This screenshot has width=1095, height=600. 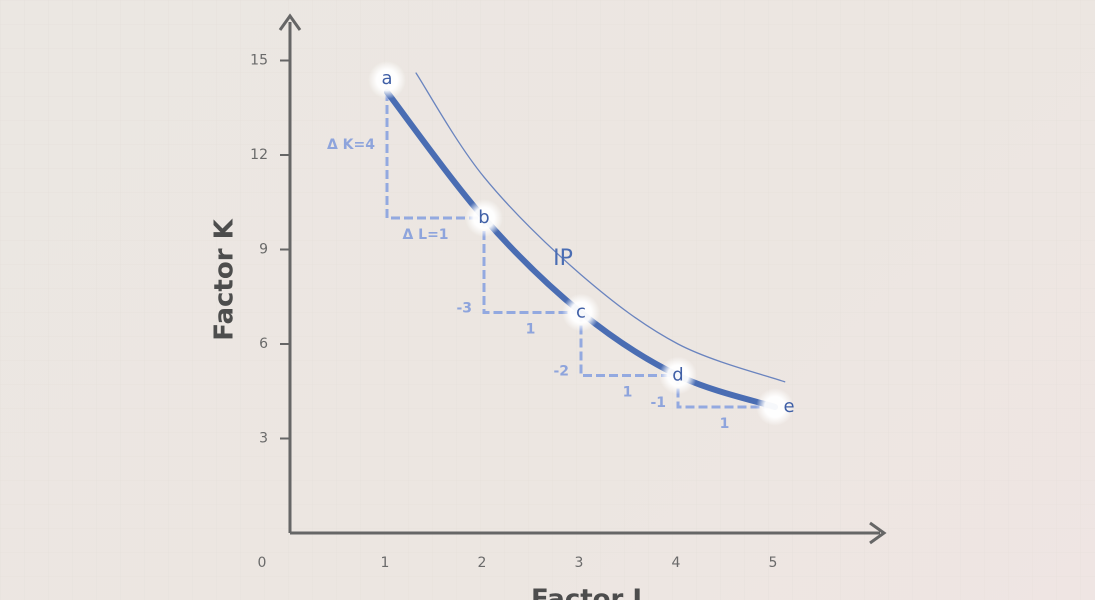 What do you see at coordinates (788, 406) in the screenshot?
I see `point-label: e` at bounding box center [788, 406].